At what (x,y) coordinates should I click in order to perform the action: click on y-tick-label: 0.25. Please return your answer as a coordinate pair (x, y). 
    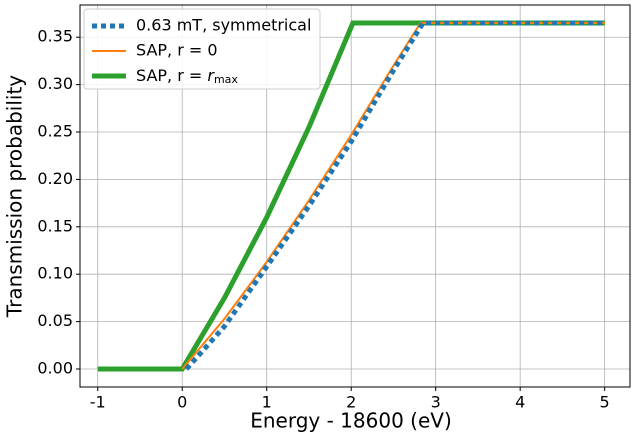
    Looking at the image, I should click on (55, 131).